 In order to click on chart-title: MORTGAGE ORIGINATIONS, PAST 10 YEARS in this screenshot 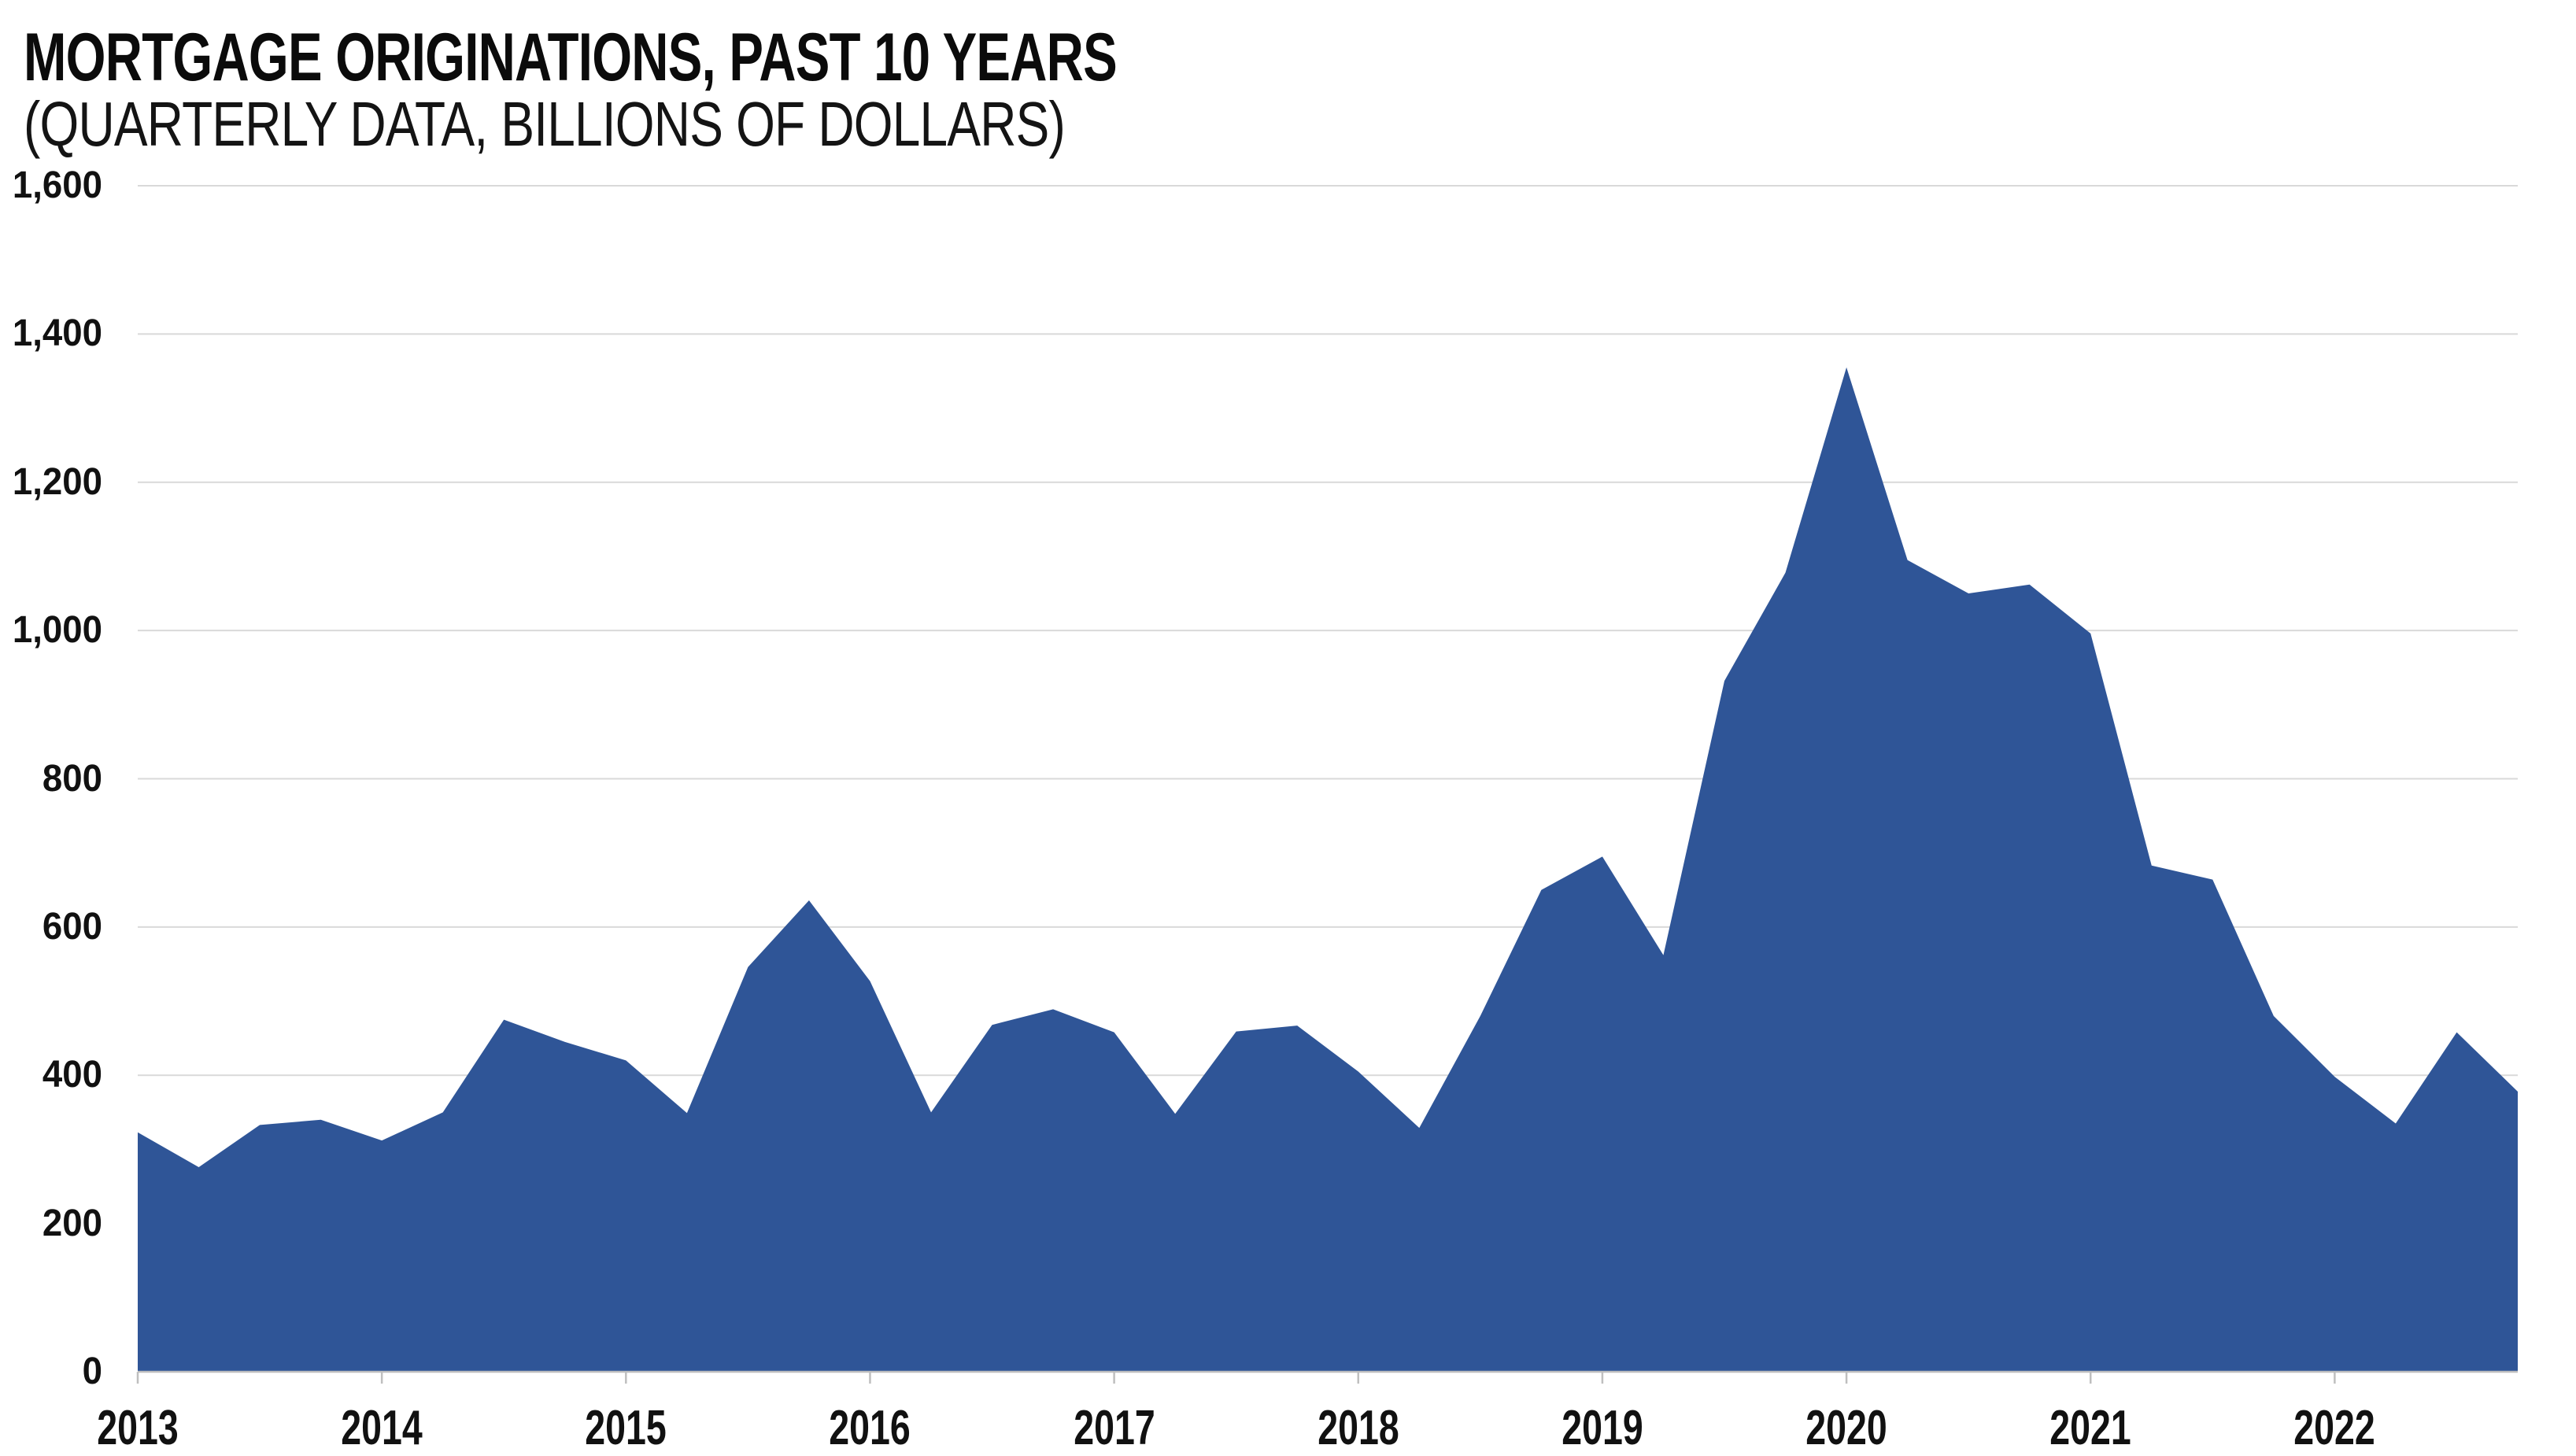, I will do `click(571, 57)`.